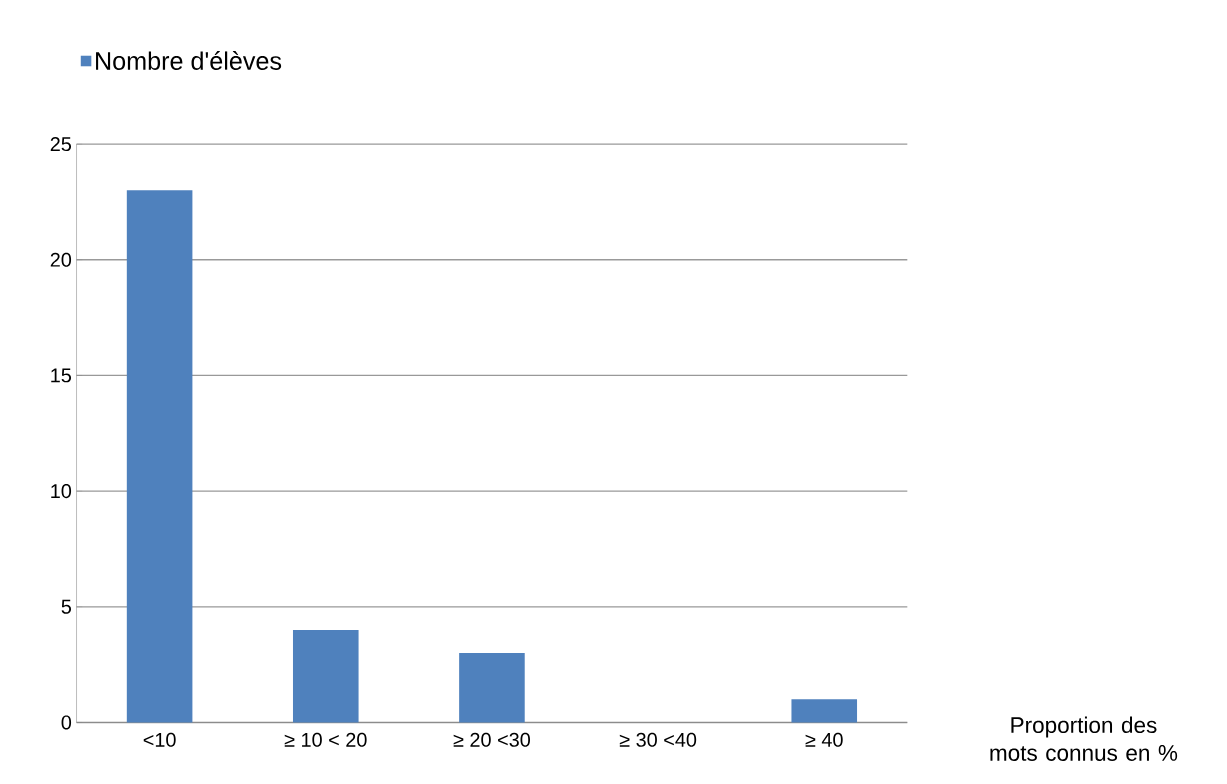 This screenshot has height=784, width=1227. I want to click on x-axis-title: Proportion des mots connus en %, so click(1084, 738).